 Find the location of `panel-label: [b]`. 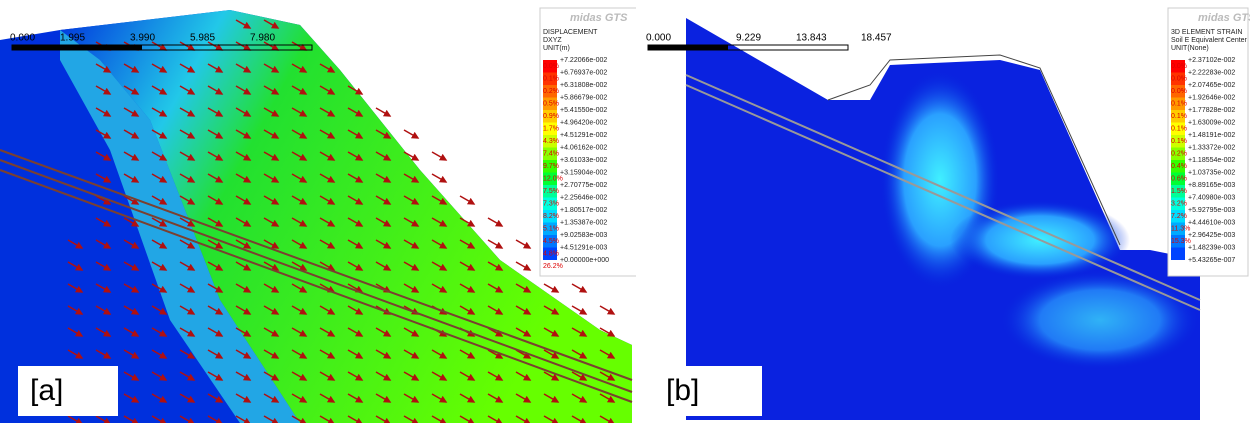

panel-label: [b] is located at coordinates (682, 390).